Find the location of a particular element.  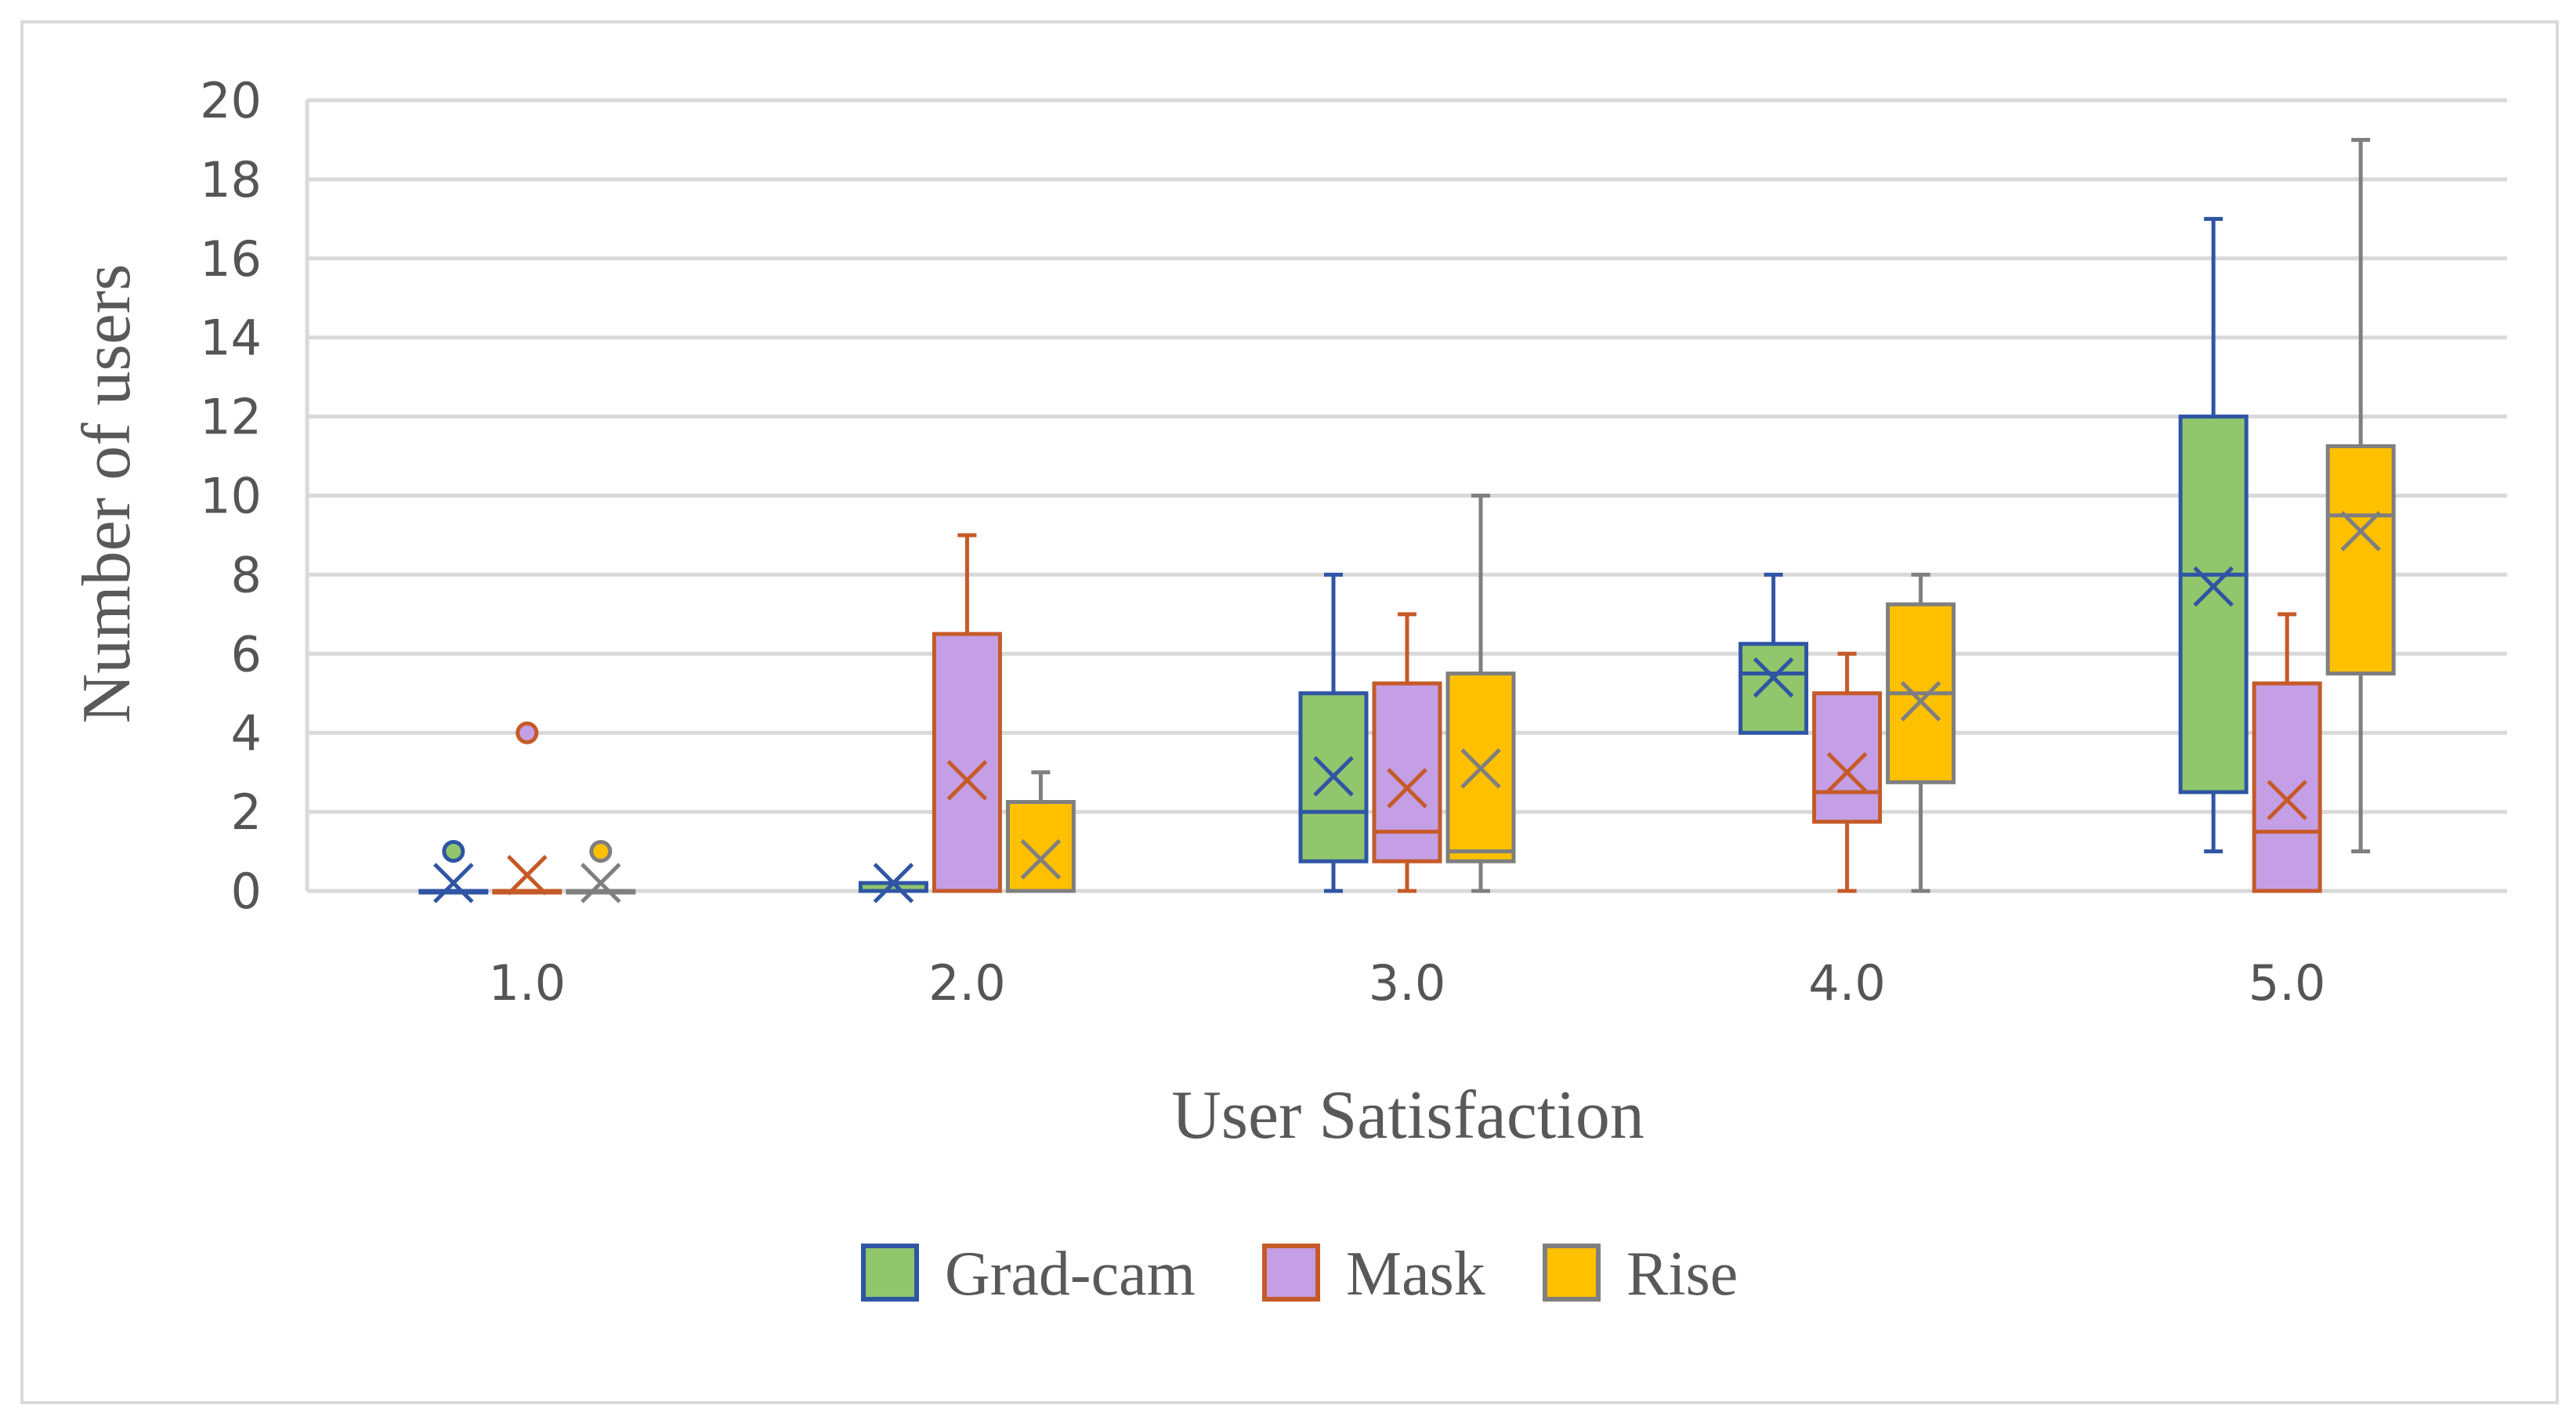

x-tick-label: 3.0 is located at coordinates (1407, 983).